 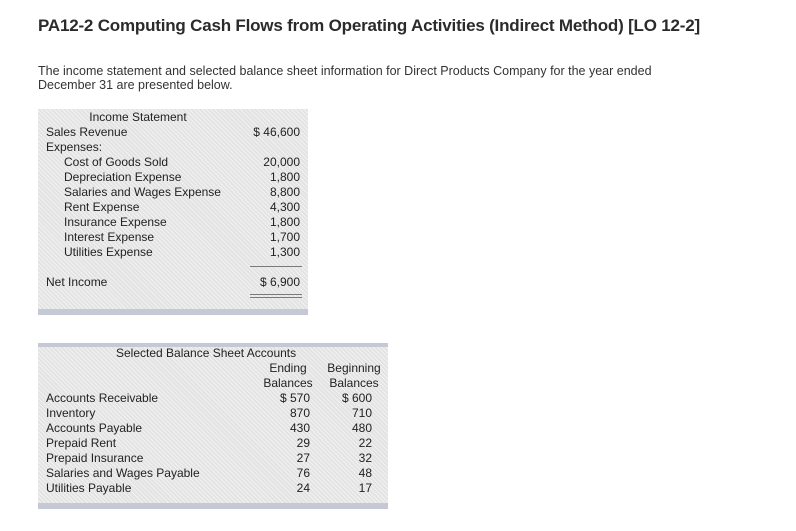 What do you see at coordinates (284, 252) in the screenshot?
I see `expense-value: 1,300` at bounding box center [284, 252].